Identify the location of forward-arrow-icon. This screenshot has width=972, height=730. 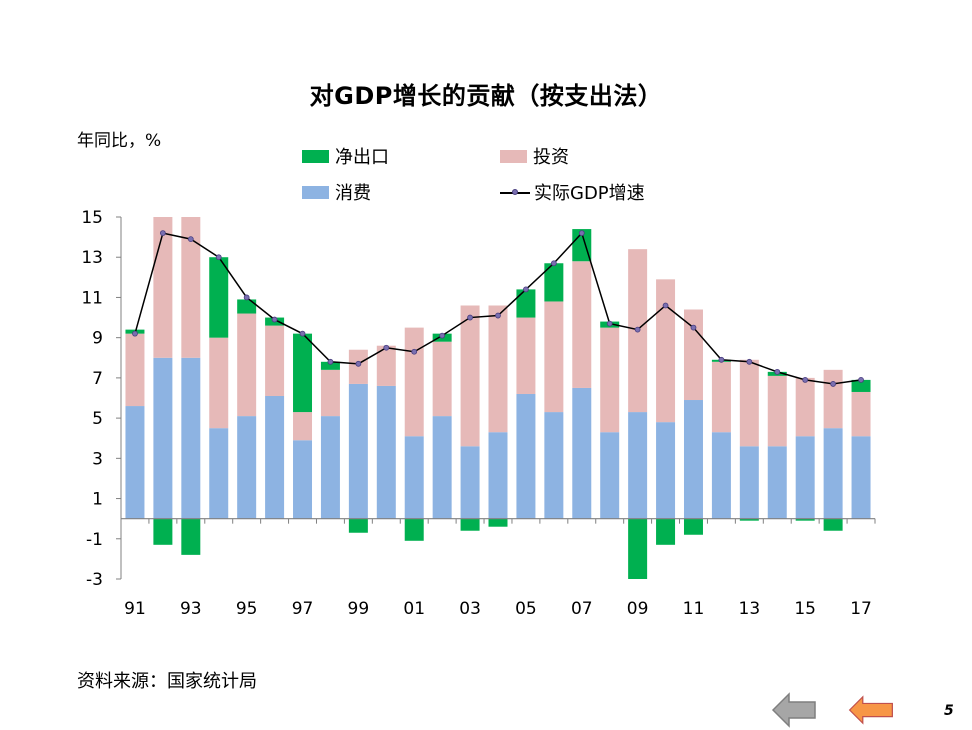
(871, 710).